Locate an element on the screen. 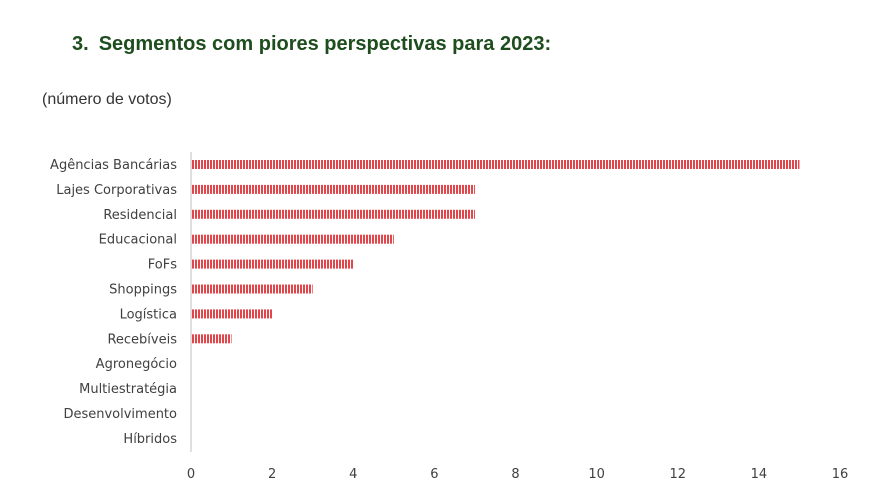  category-label: Multiestratégia is located at coordinates (128, 389).